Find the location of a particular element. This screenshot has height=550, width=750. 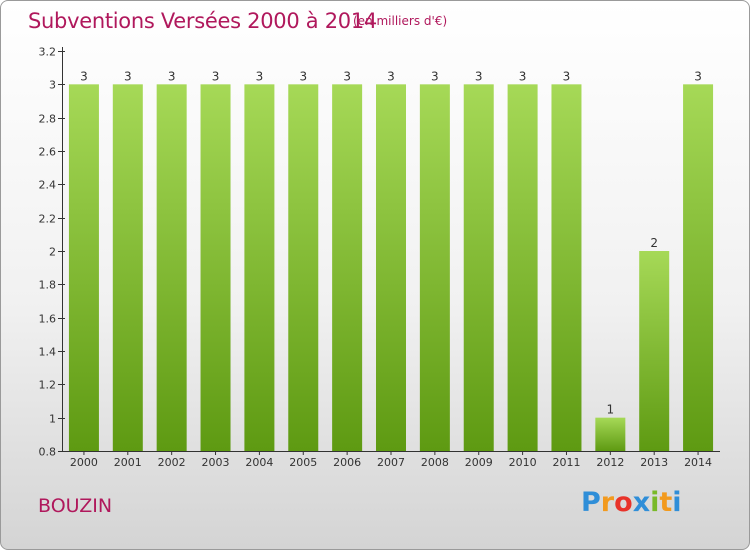

bar-value-label: 2 is located at coordinates (654, 243).